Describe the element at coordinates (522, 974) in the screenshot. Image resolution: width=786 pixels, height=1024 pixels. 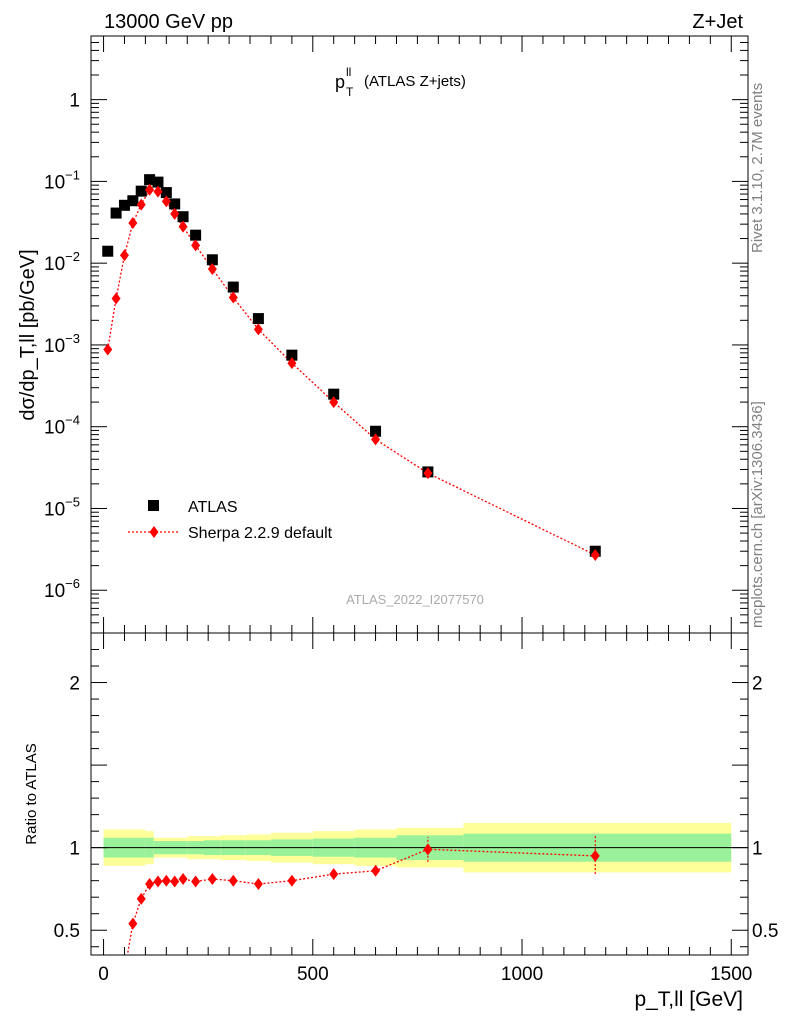
I see `x-tick-label: 1000` at that location.